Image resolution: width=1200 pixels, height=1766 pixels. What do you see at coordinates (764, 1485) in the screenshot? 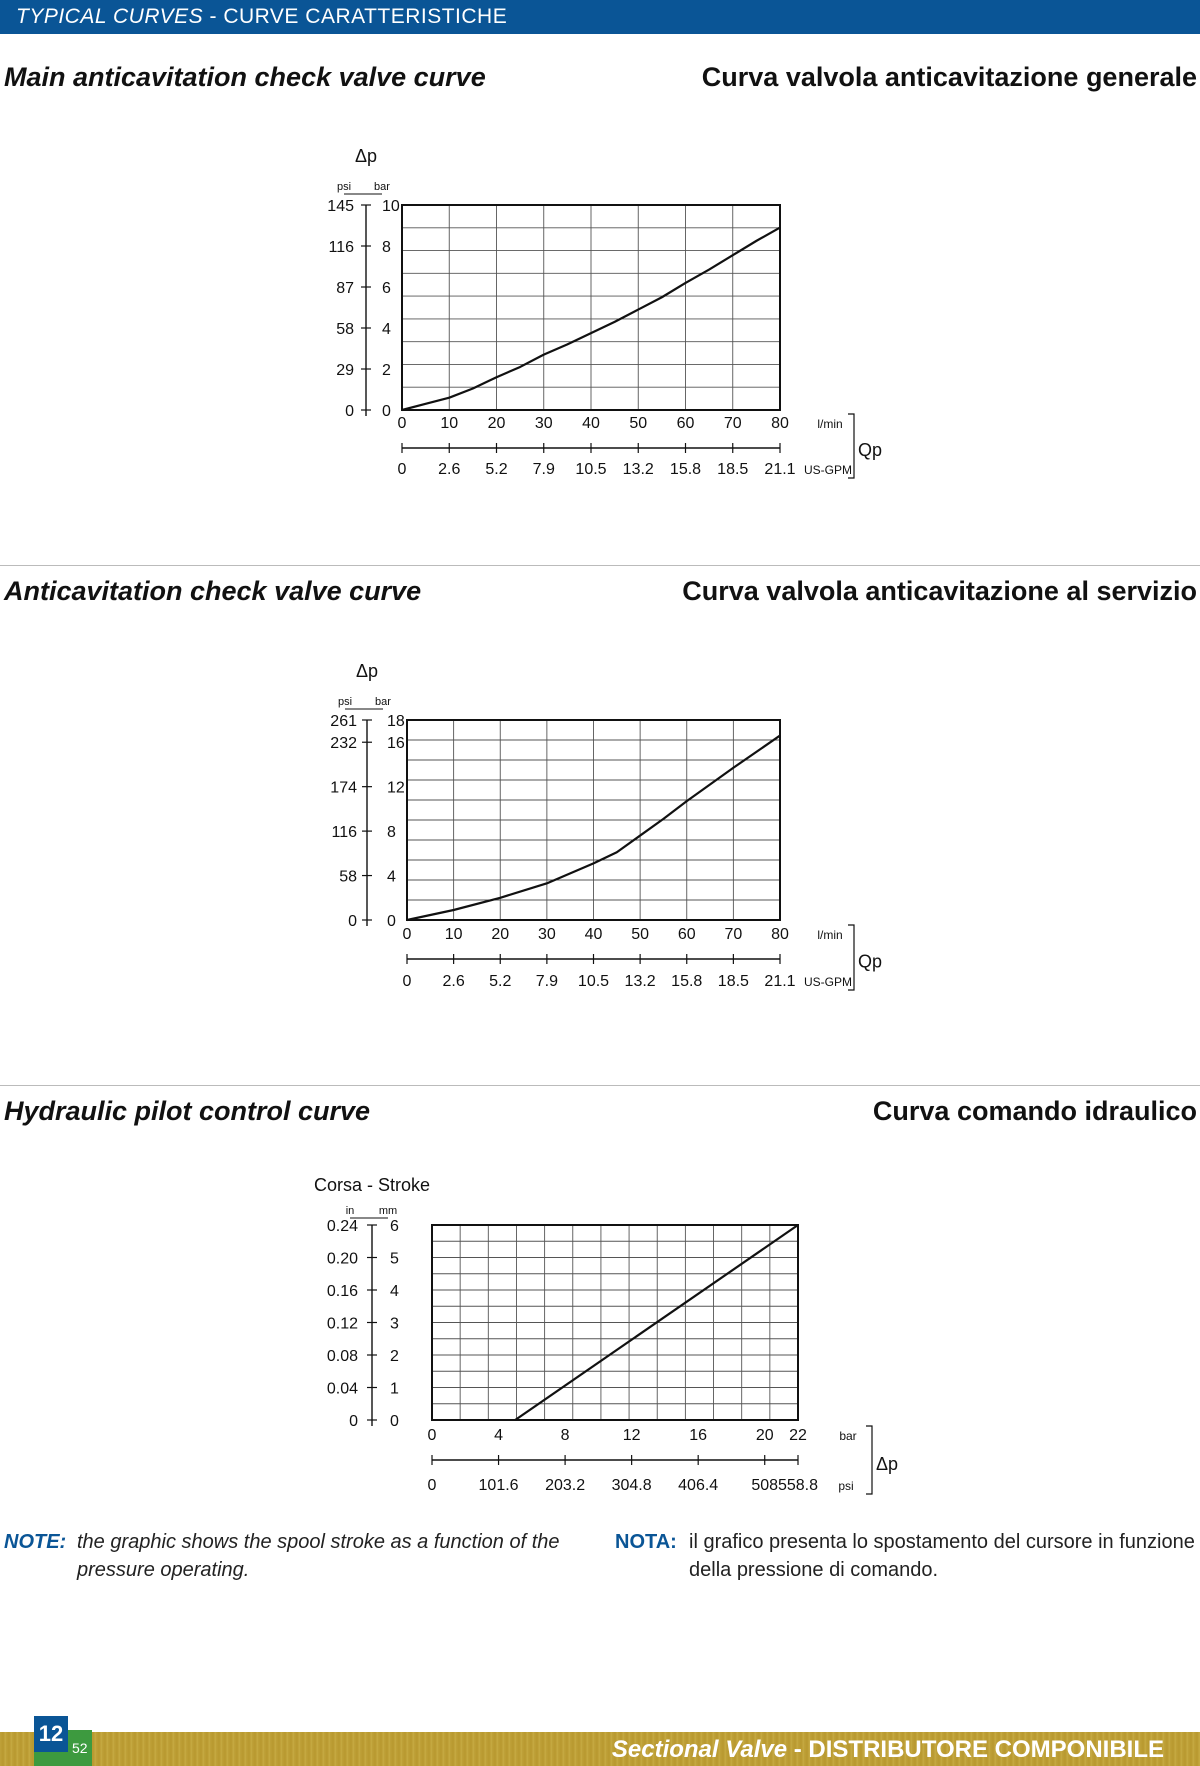
I see `x-tick-label-bottom: 508` at bounding box center [764, 1485].